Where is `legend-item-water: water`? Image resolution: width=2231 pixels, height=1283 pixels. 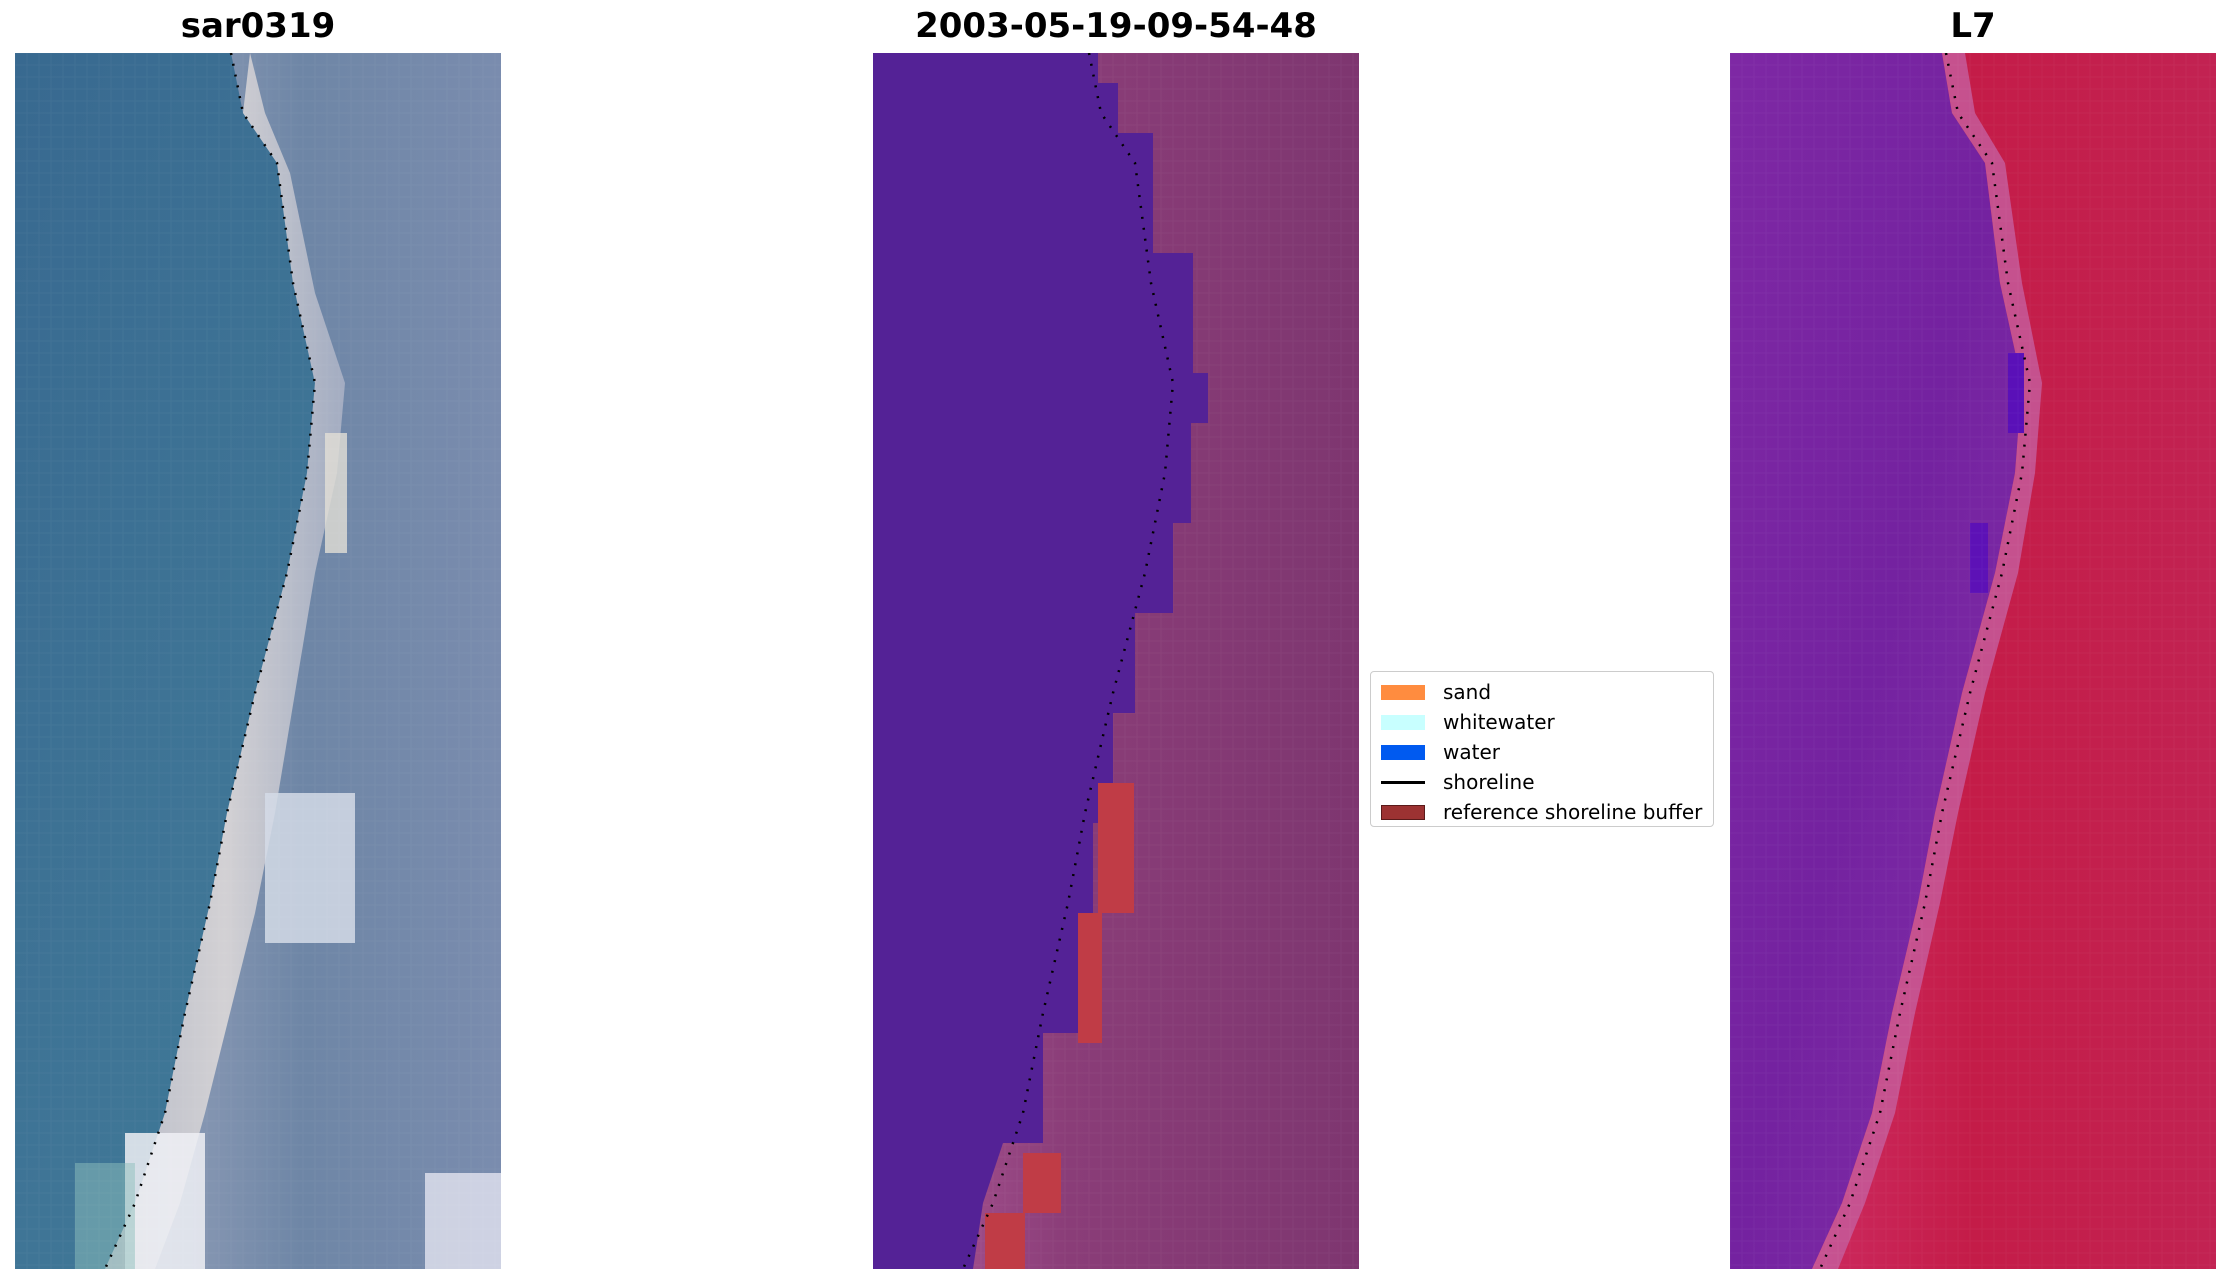 legend-item-water: water is located at coordinates (1542, 752).